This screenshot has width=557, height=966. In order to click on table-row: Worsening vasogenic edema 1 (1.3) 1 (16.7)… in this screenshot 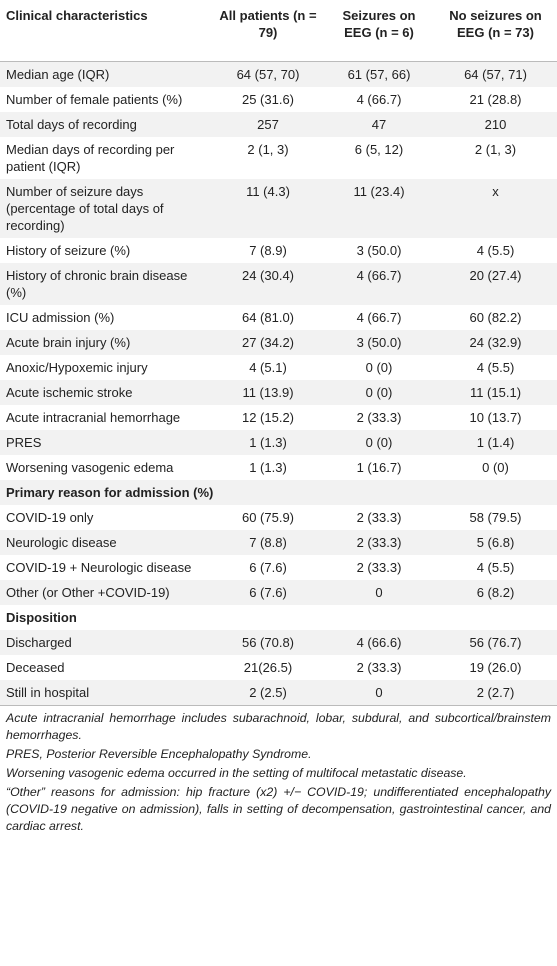, I will do `click(278, 467)`.